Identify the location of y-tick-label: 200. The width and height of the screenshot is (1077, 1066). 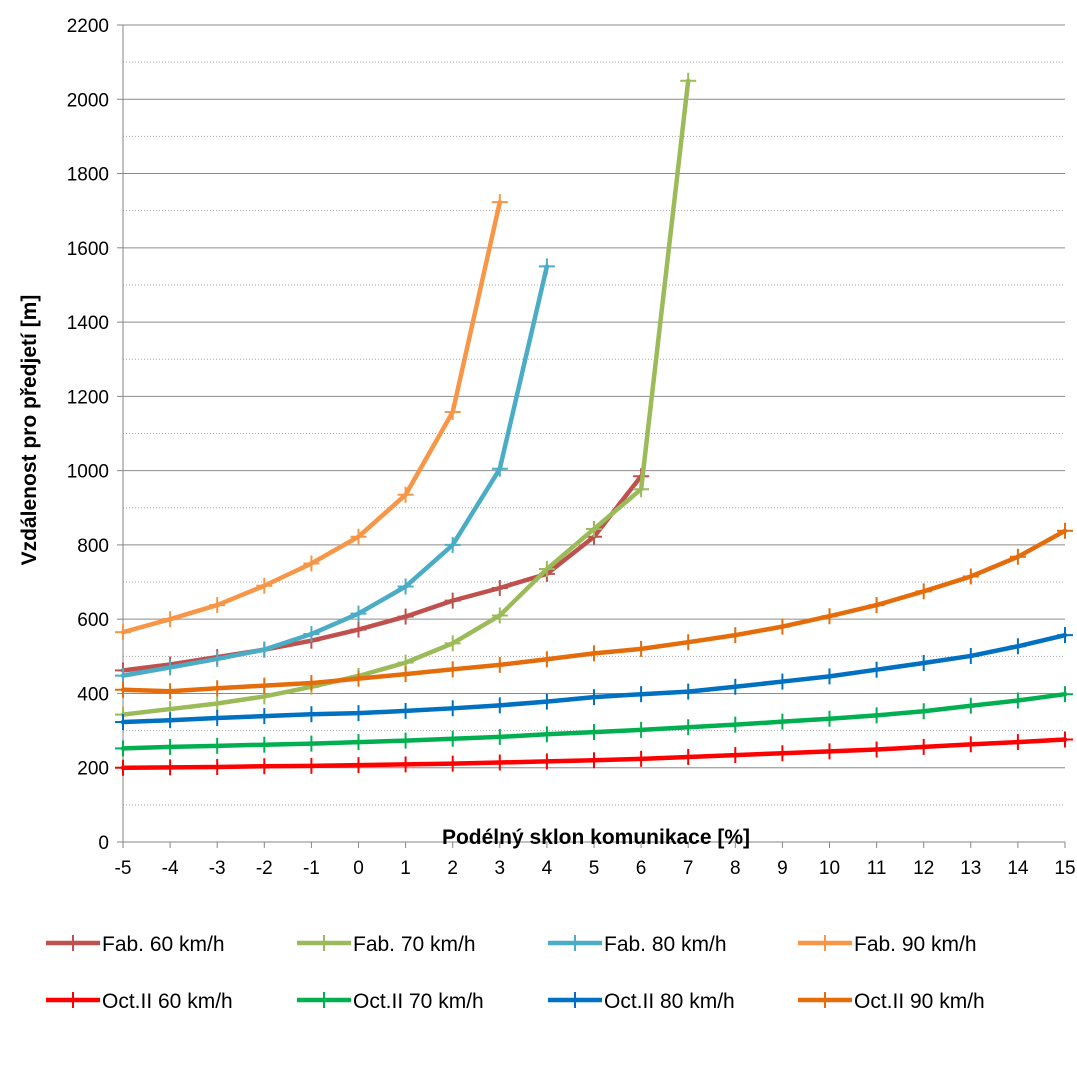
(93, 769).